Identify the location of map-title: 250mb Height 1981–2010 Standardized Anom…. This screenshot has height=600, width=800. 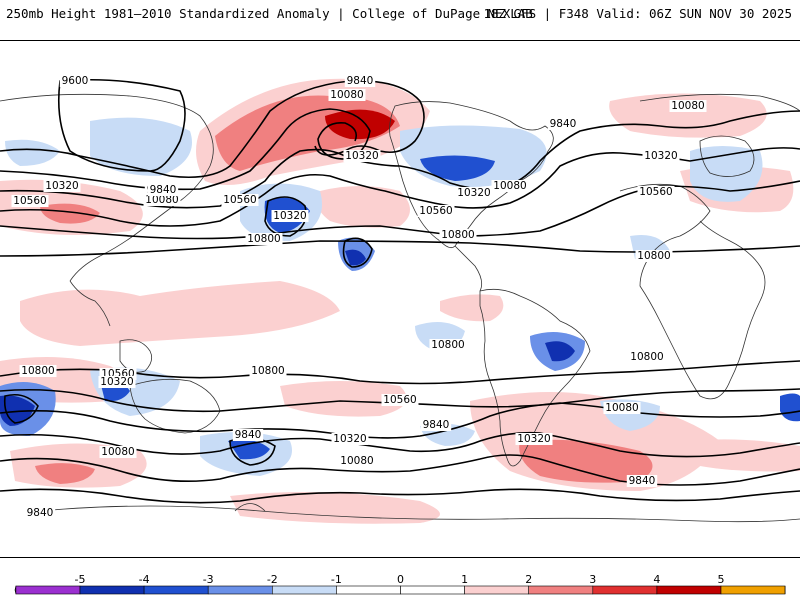
(269, 13).